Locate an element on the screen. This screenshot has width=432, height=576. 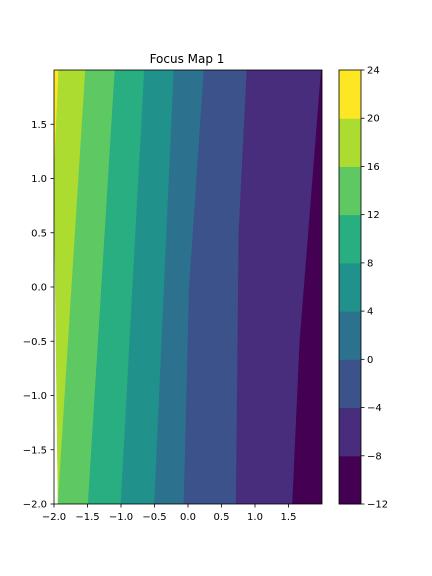
x-tick-label: −1.5 is located at coordinates (87, 517).